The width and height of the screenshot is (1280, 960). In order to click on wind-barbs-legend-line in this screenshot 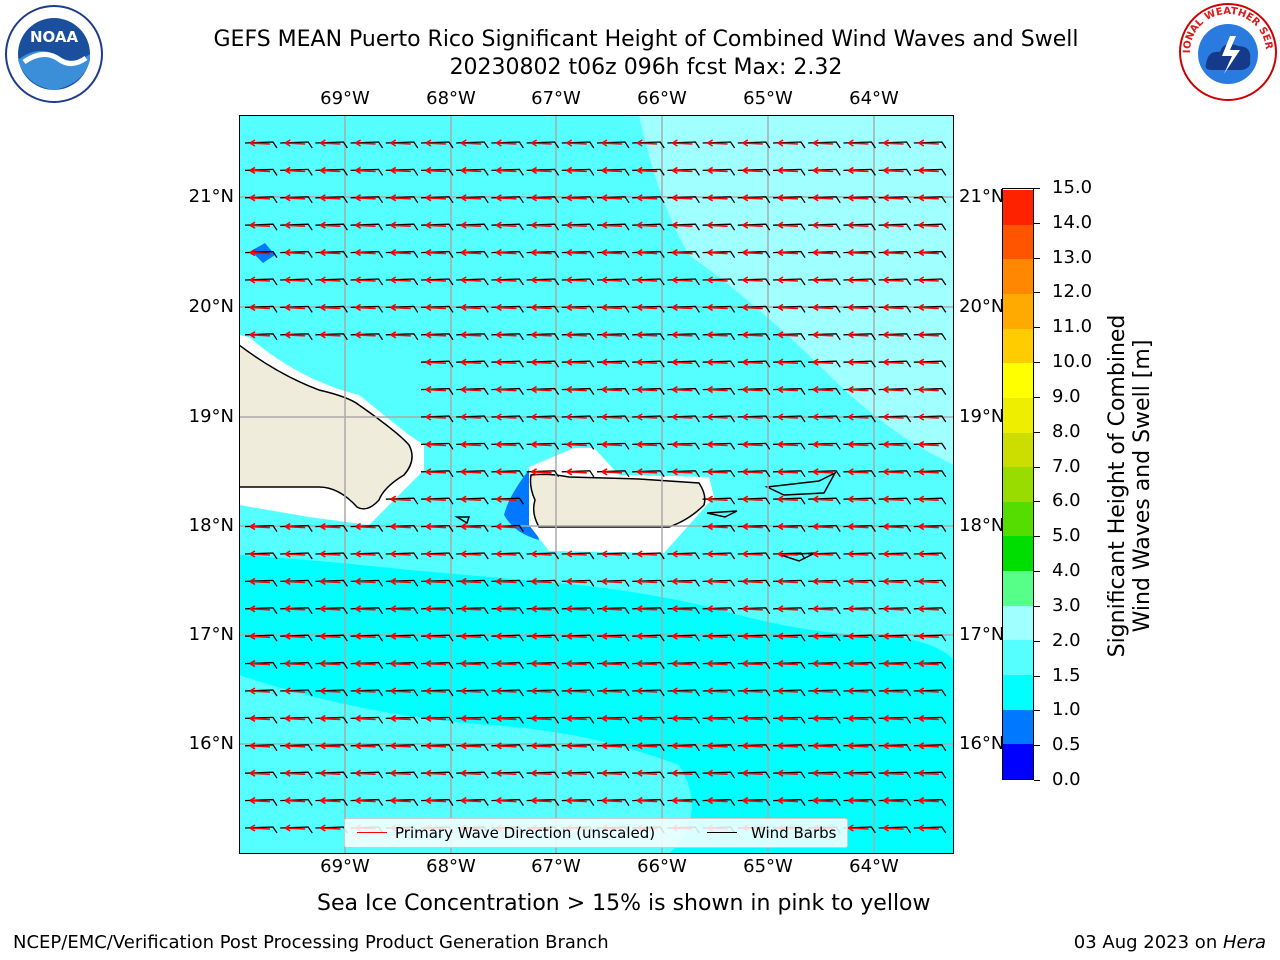, I will do `click(722, 832)`.